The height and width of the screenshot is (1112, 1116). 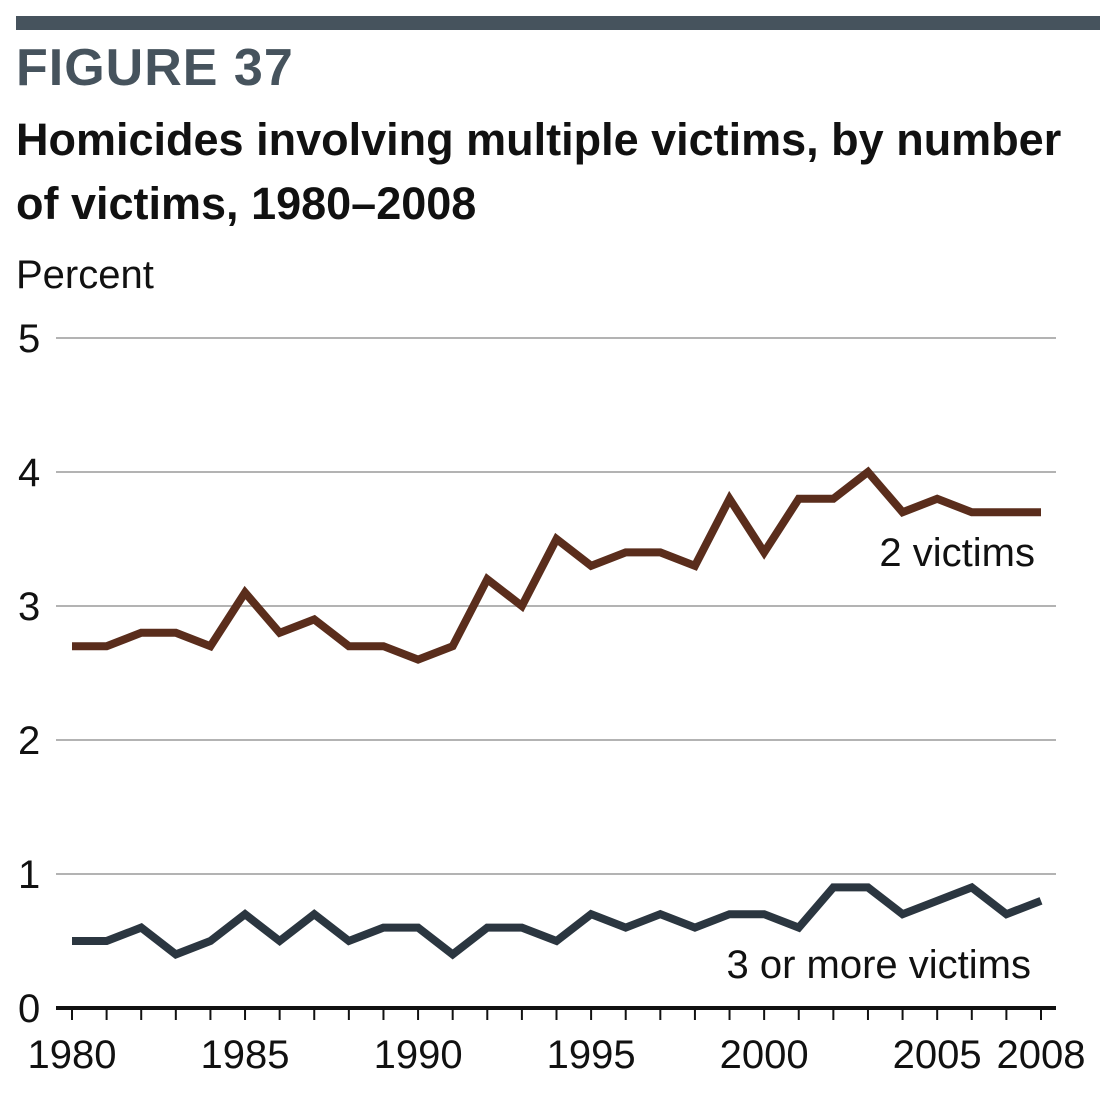 I want to click on x-tick-label: 1995, so click(x=591, y=1055).